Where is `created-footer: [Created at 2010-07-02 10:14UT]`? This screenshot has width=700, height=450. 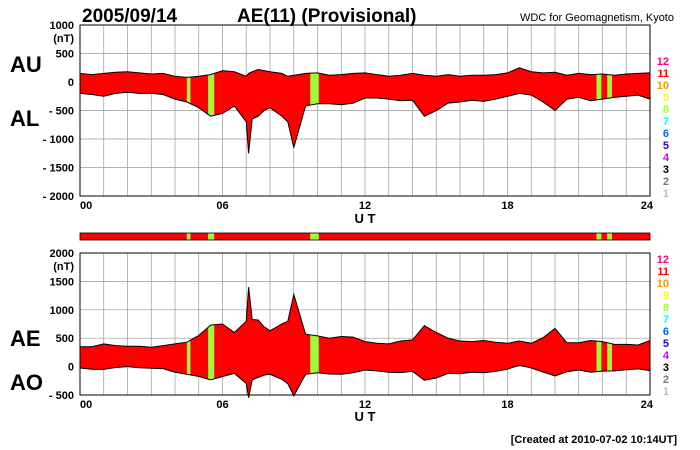
created-footer: [Created at 2010-07-02 10:14UT] is located at coordinates (594, 440).